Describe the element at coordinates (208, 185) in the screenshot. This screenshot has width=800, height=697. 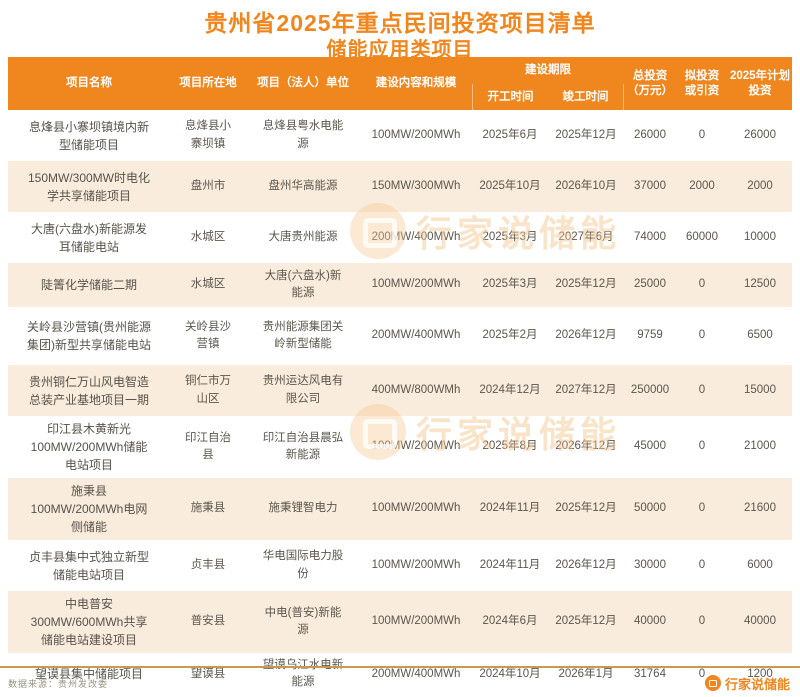
I see `cell-location: 盘州市` at that location.